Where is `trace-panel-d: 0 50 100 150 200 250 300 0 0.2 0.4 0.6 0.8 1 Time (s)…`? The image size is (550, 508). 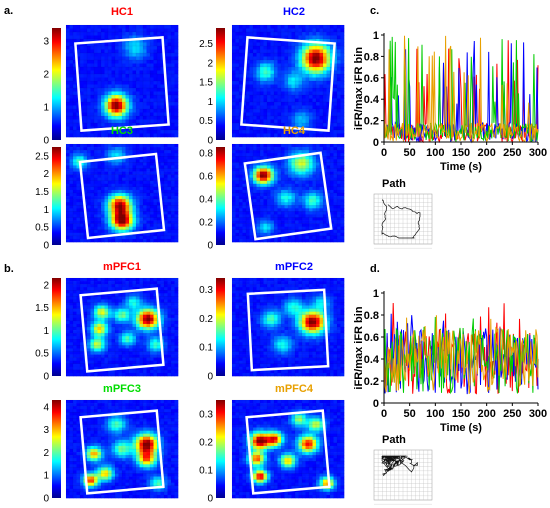
trace-panel-d: 0 50 100 150 200 250 300 0 0.2 0.4 0.6 0.8 1 Time (s)… is located at coordinates (450, 361).